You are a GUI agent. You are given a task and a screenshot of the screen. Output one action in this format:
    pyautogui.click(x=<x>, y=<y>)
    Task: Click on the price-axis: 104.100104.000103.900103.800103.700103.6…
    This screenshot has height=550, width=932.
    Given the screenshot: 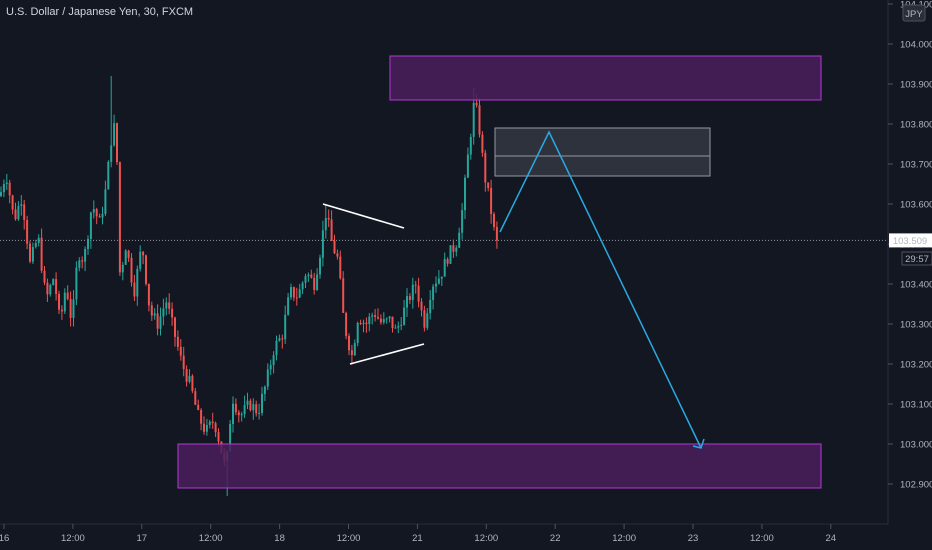 What is the action you would take?
    pyautogui.click(x=910, y=245)
    